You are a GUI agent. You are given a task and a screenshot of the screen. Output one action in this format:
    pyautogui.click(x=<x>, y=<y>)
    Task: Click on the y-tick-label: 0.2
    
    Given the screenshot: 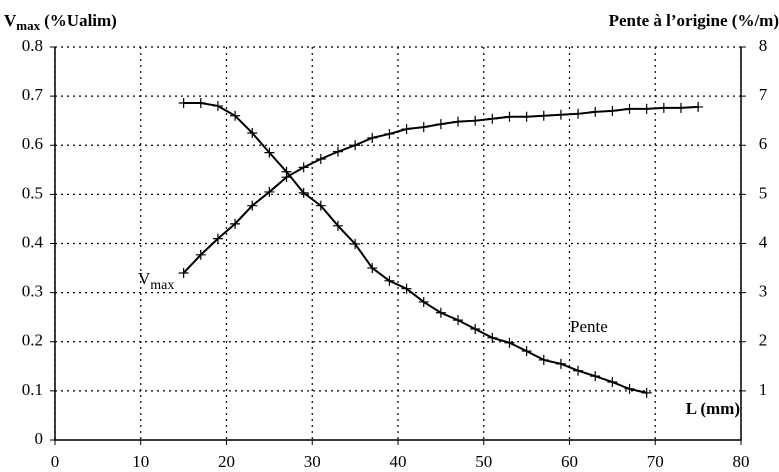 What is the action you would take?
    pyautogui.click(x=32, y=340)
    